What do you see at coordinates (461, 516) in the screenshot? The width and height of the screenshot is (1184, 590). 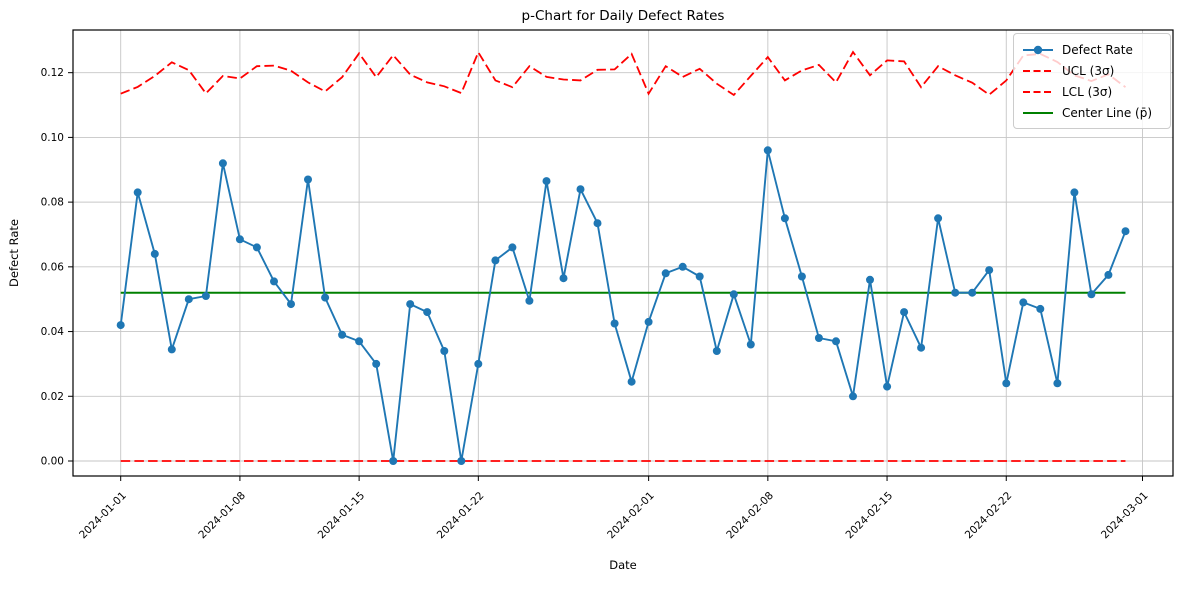 I see `x-tick-label: 2024-01-22` at bounding box center [461, 516].